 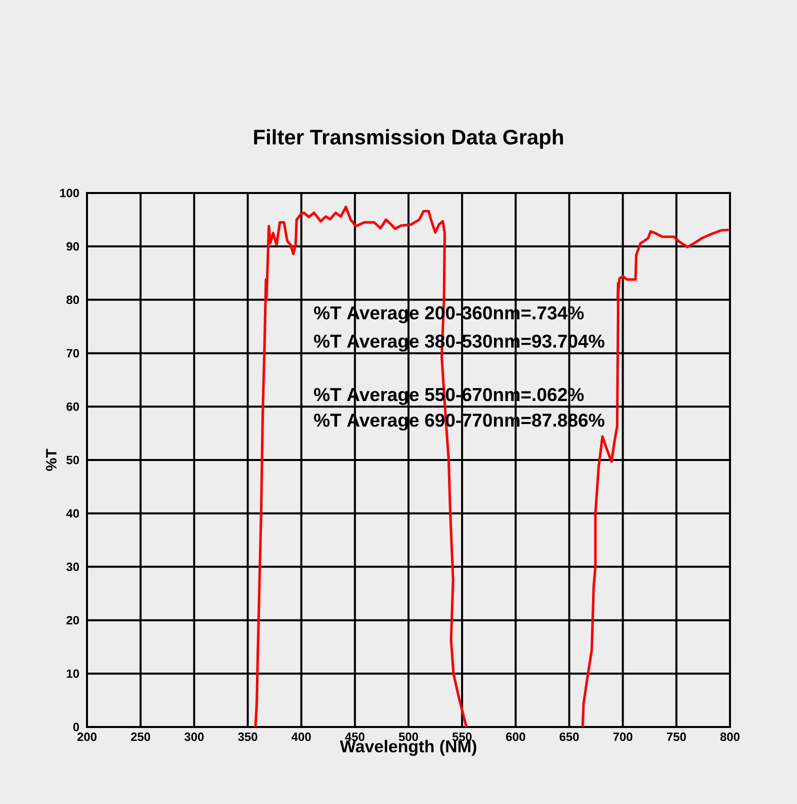 I want to click on y-axis-title: %T, so click(x=51, y=459).